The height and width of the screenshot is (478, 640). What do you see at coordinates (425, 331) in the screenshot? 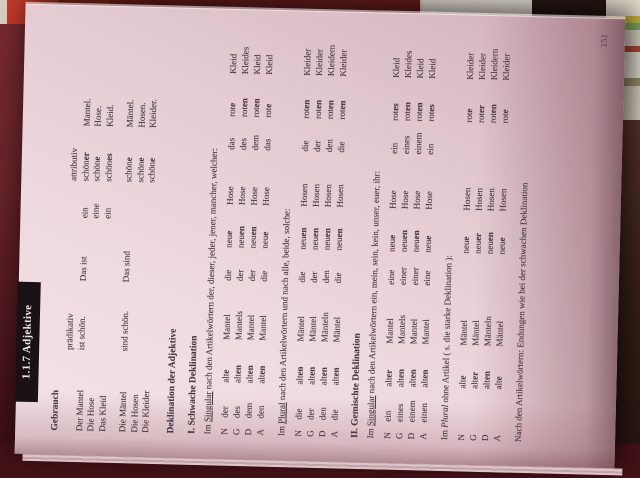
I see `noun: Mantel` at bounding box center [425, 331].